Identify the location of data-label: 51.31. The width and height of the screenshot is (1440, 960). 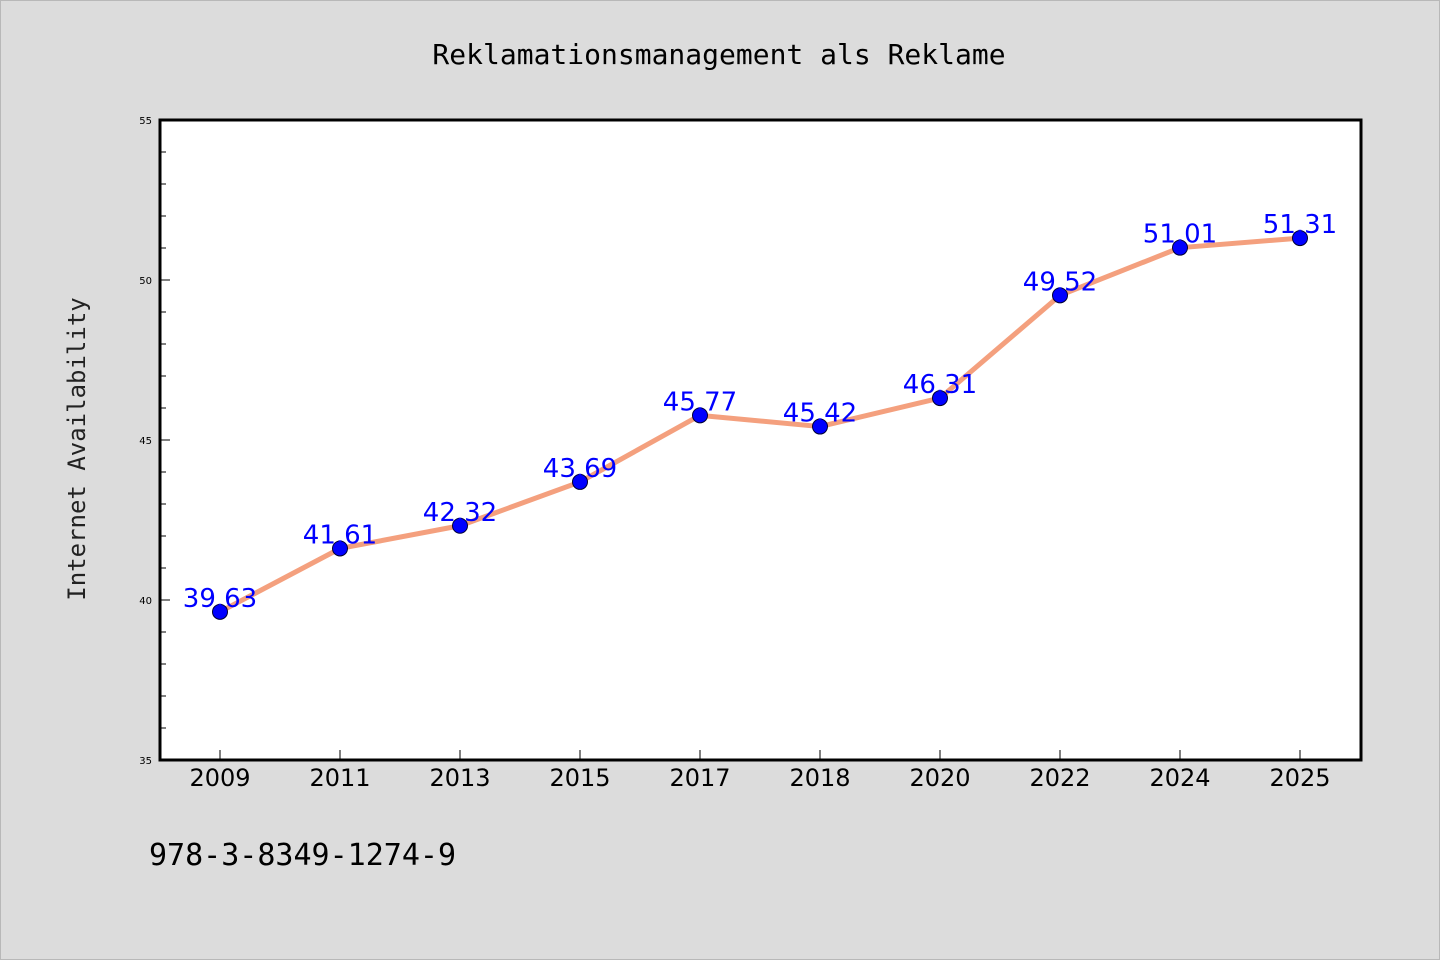
(1300, 225).